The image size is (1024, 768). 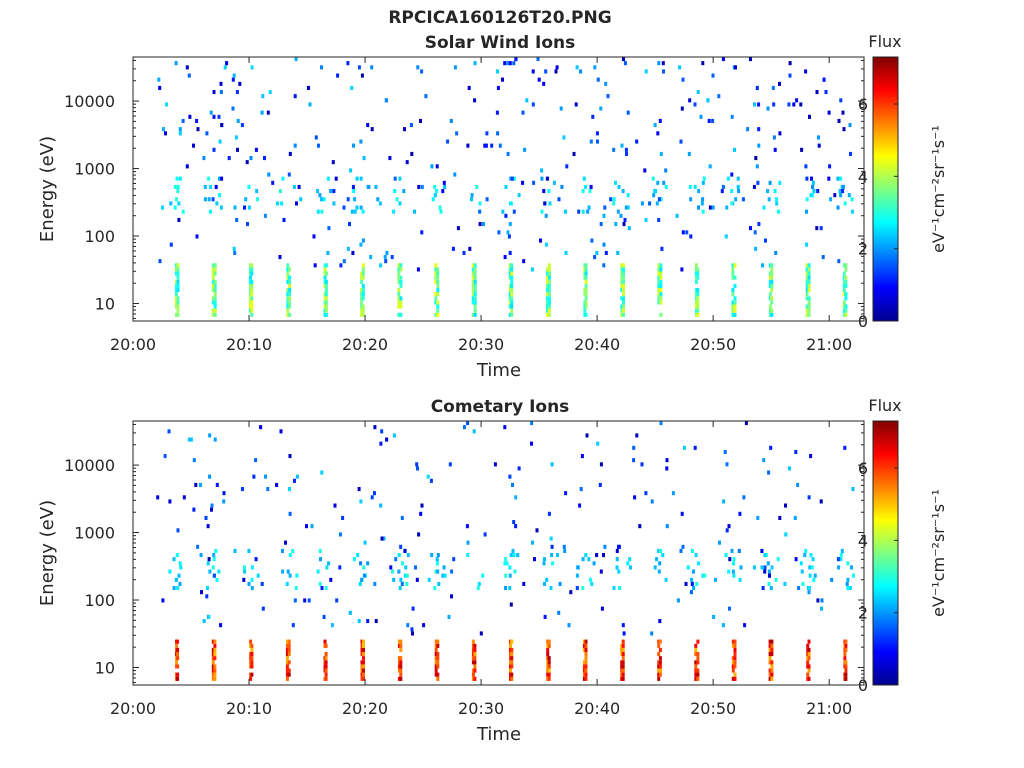 What do you see at coordinates (133, 344) in the screenshot?
I see `x-tick-label: 20:00` at bounding box center [133, 344].